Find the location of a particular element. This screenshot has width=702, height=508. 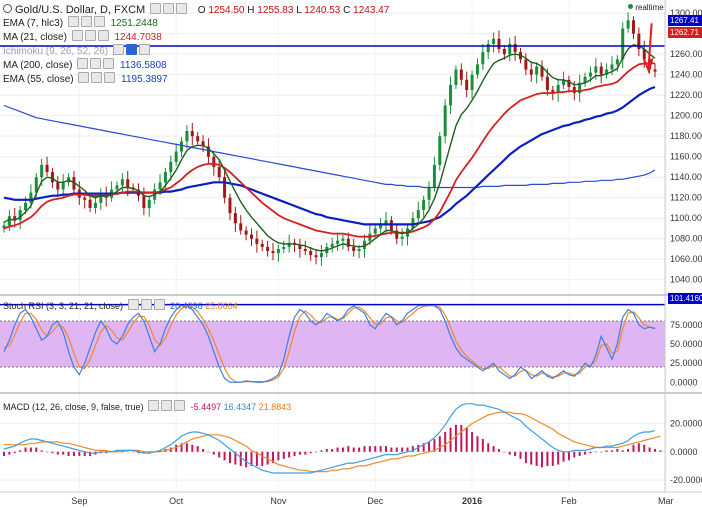

legend-ema7: EMA (7, hlc3) 1251.2448 is located at coordinates (80, 22).